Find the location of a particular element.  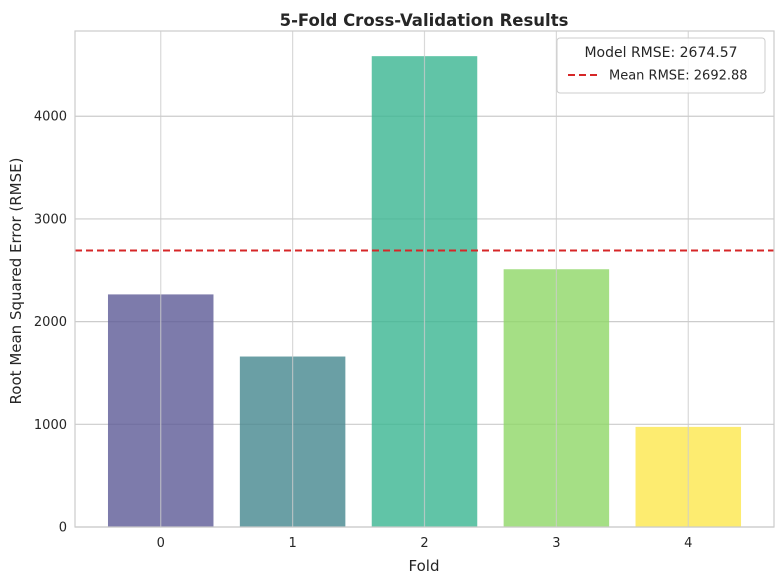

legend: Model RMSE: 2674.57 Mean RMSE: 2692.88 is located at coordinates (661, 65).